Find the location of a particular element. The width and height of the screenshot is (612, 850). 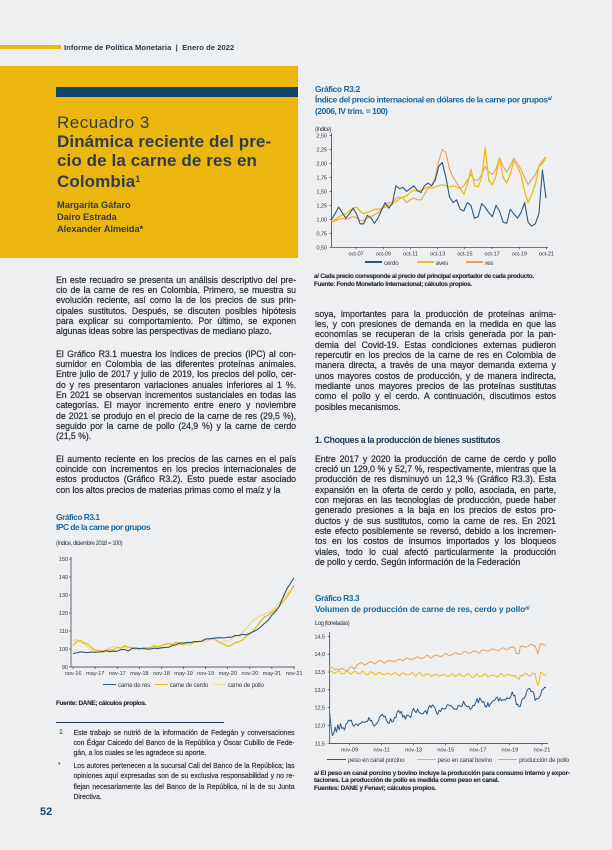

svg-text: 100 is located at coordinates (63, 650).